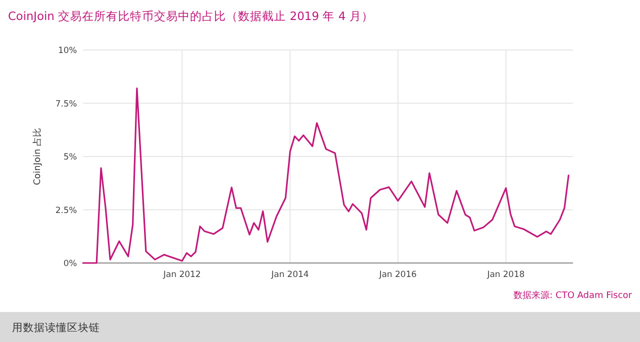  Describe the element at coordinates (37, 157) in the screenshot. I see `y-axis-title: CoinJoin 占比` at that location.